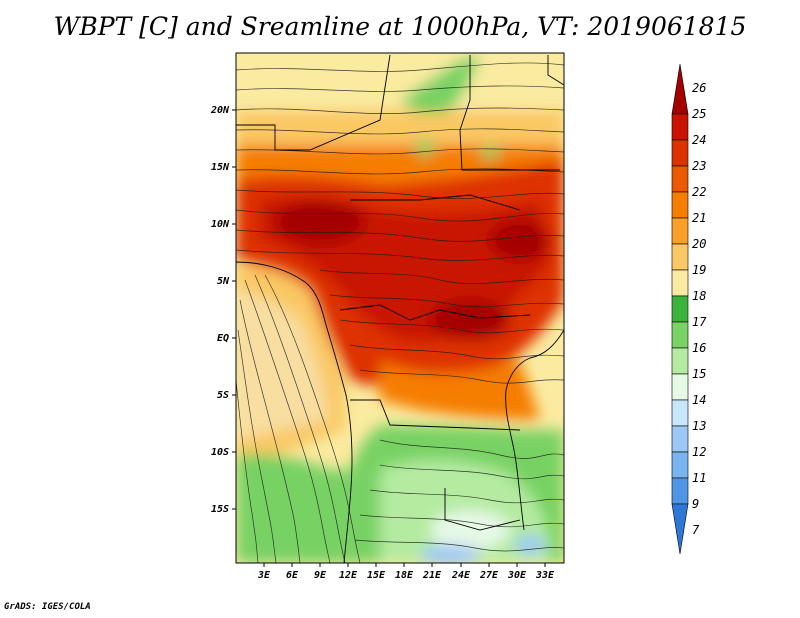 This screenshot has width=800, height=618. I want to click on colorbar-label-22: 22, so click(699, 192).